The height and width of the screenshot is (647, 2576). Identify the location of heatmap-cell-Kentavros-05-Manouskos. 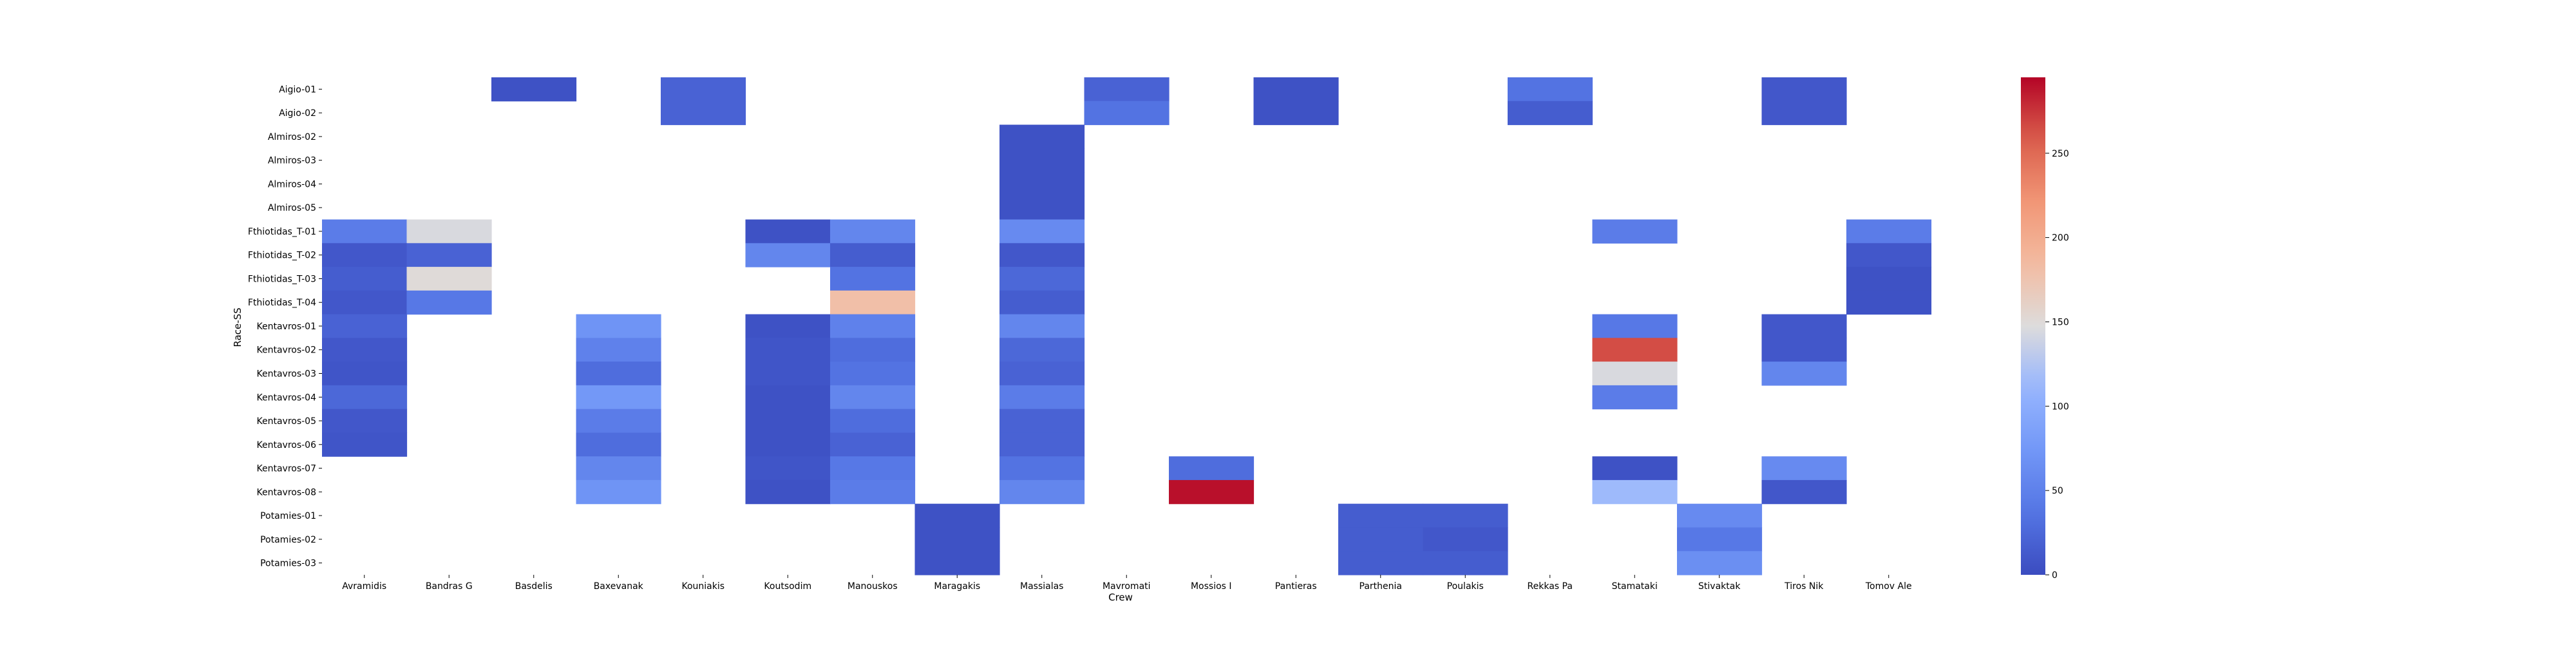
(873, 421).